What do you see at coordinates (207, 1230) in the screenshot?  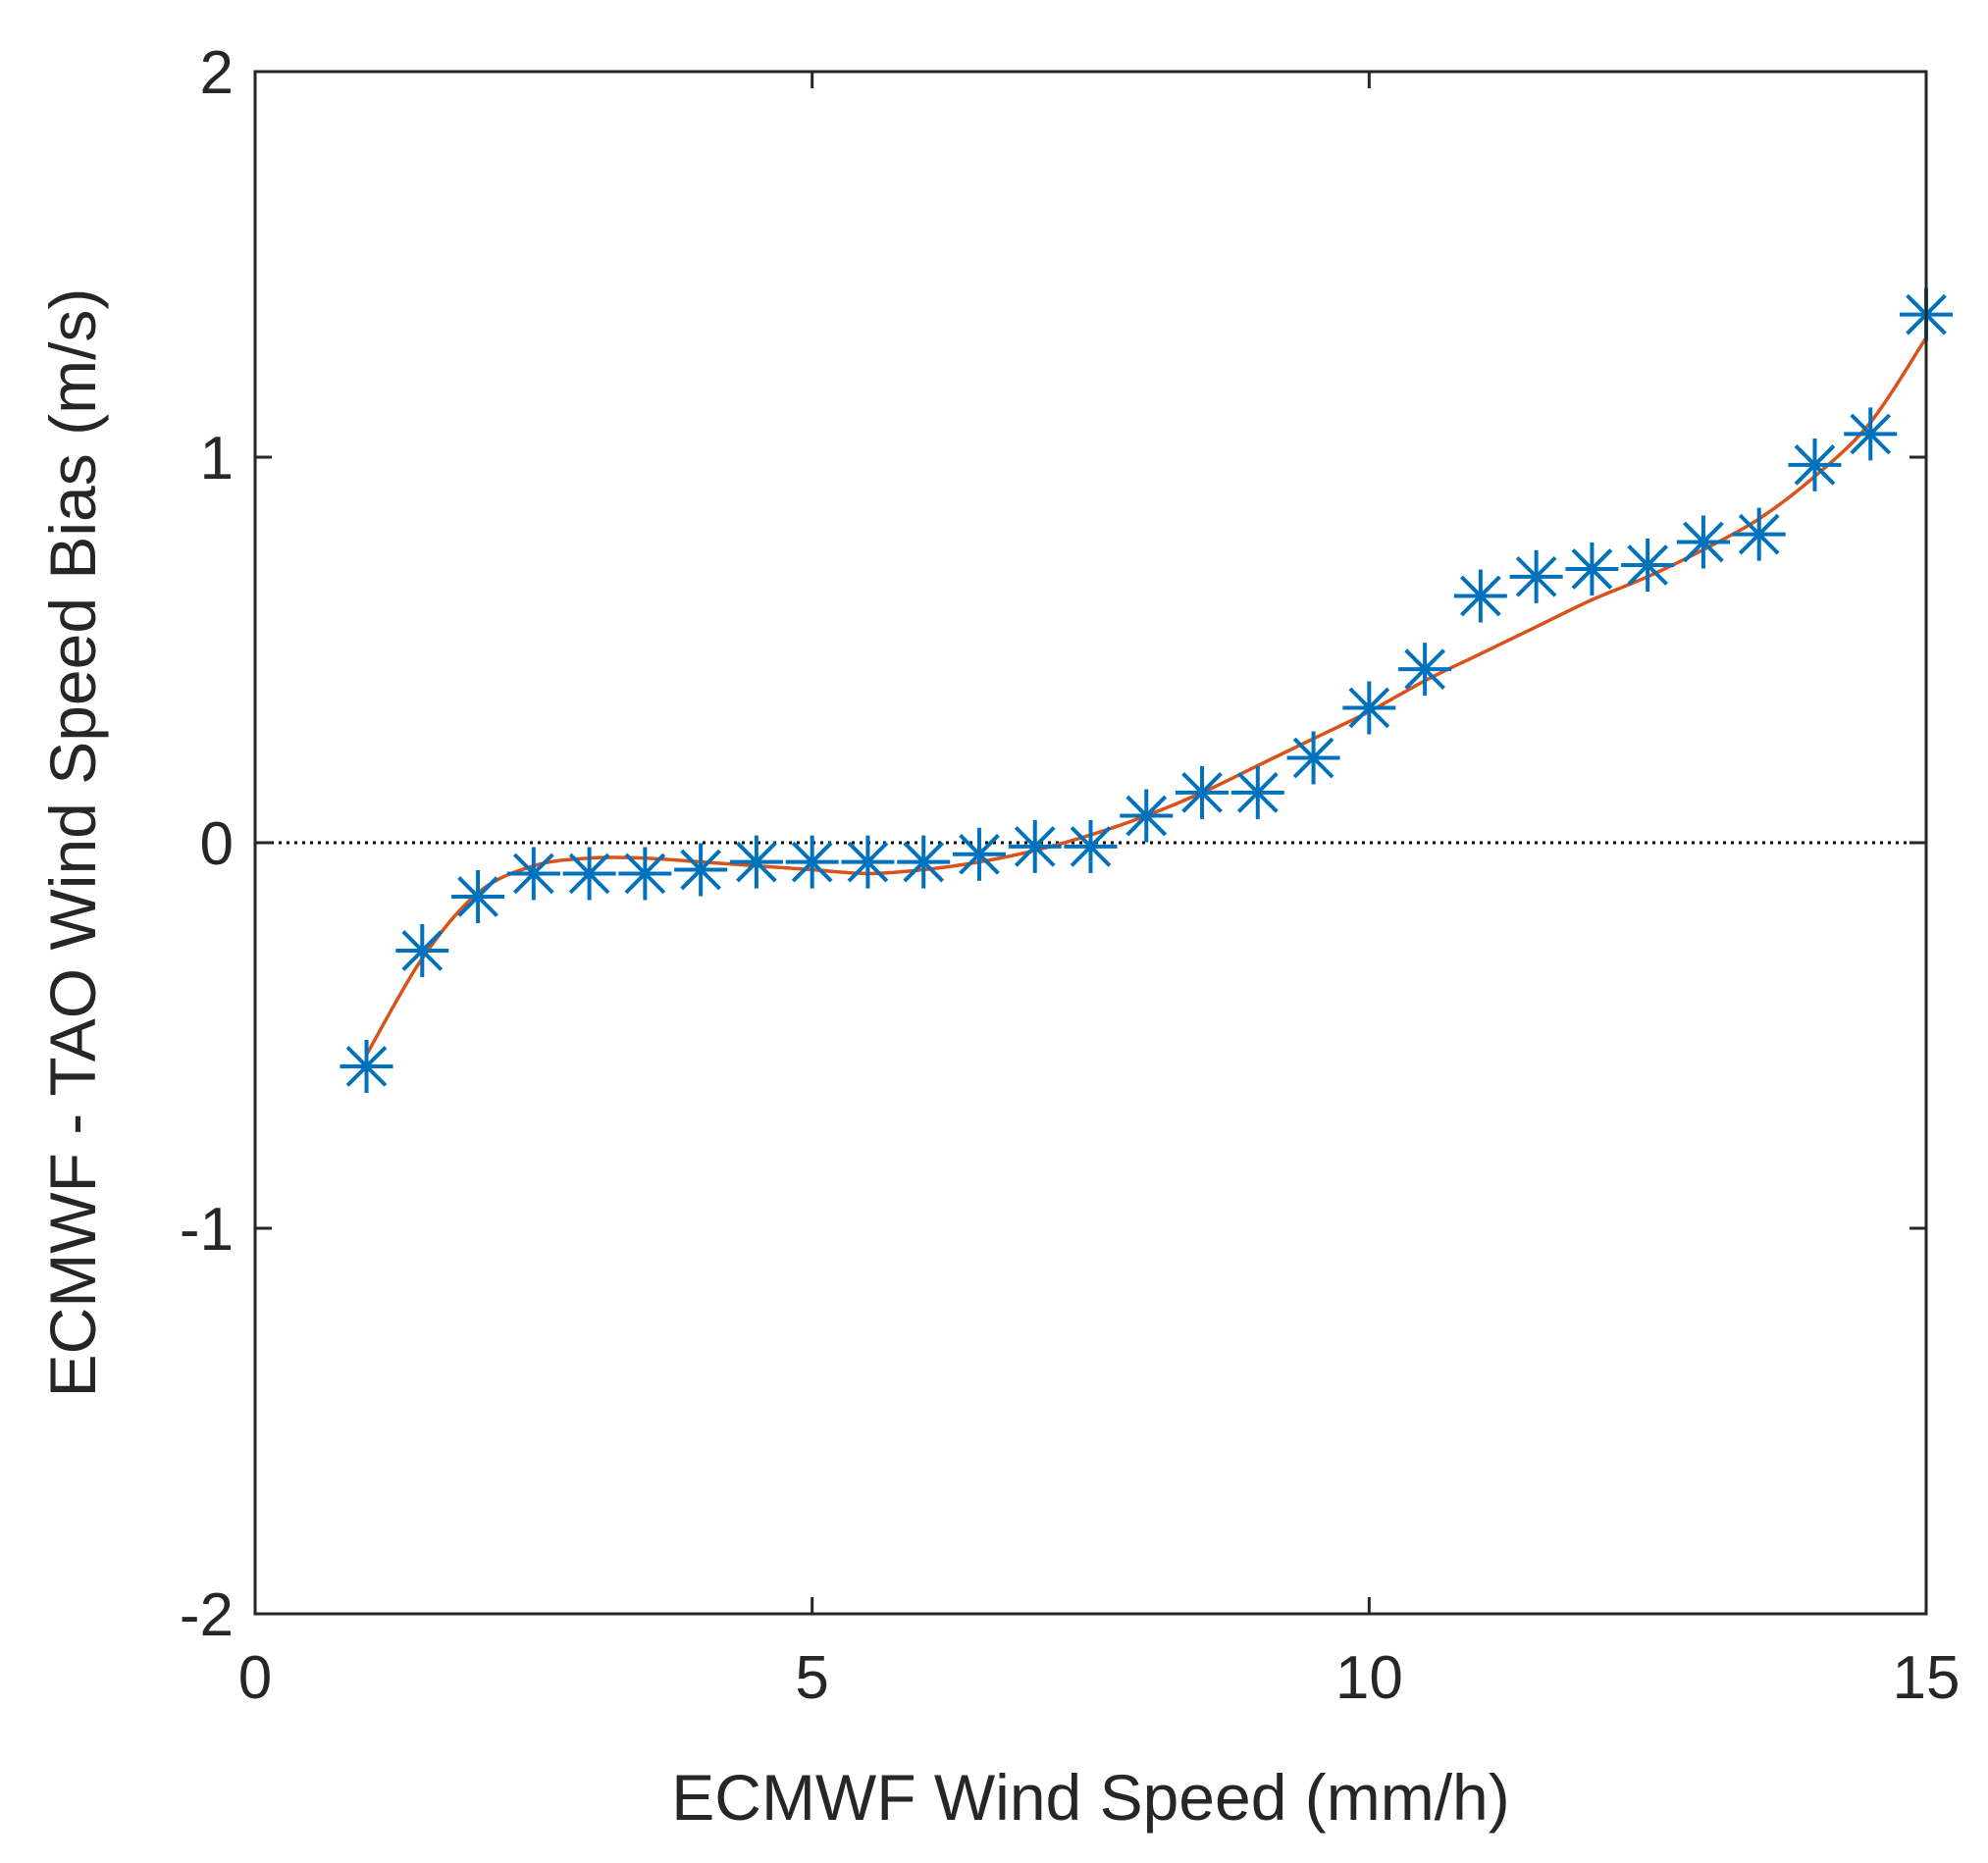 I see `y-tick-label: -1` at bounding box center [207, 1230].